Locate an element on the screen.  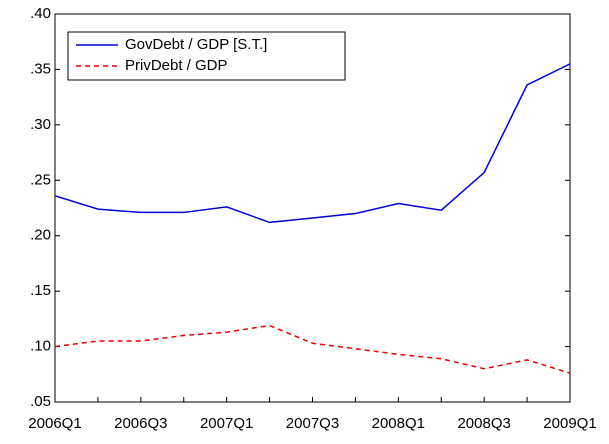
x-tick-label: 2006Q3 is located at coordinates (140, 423).